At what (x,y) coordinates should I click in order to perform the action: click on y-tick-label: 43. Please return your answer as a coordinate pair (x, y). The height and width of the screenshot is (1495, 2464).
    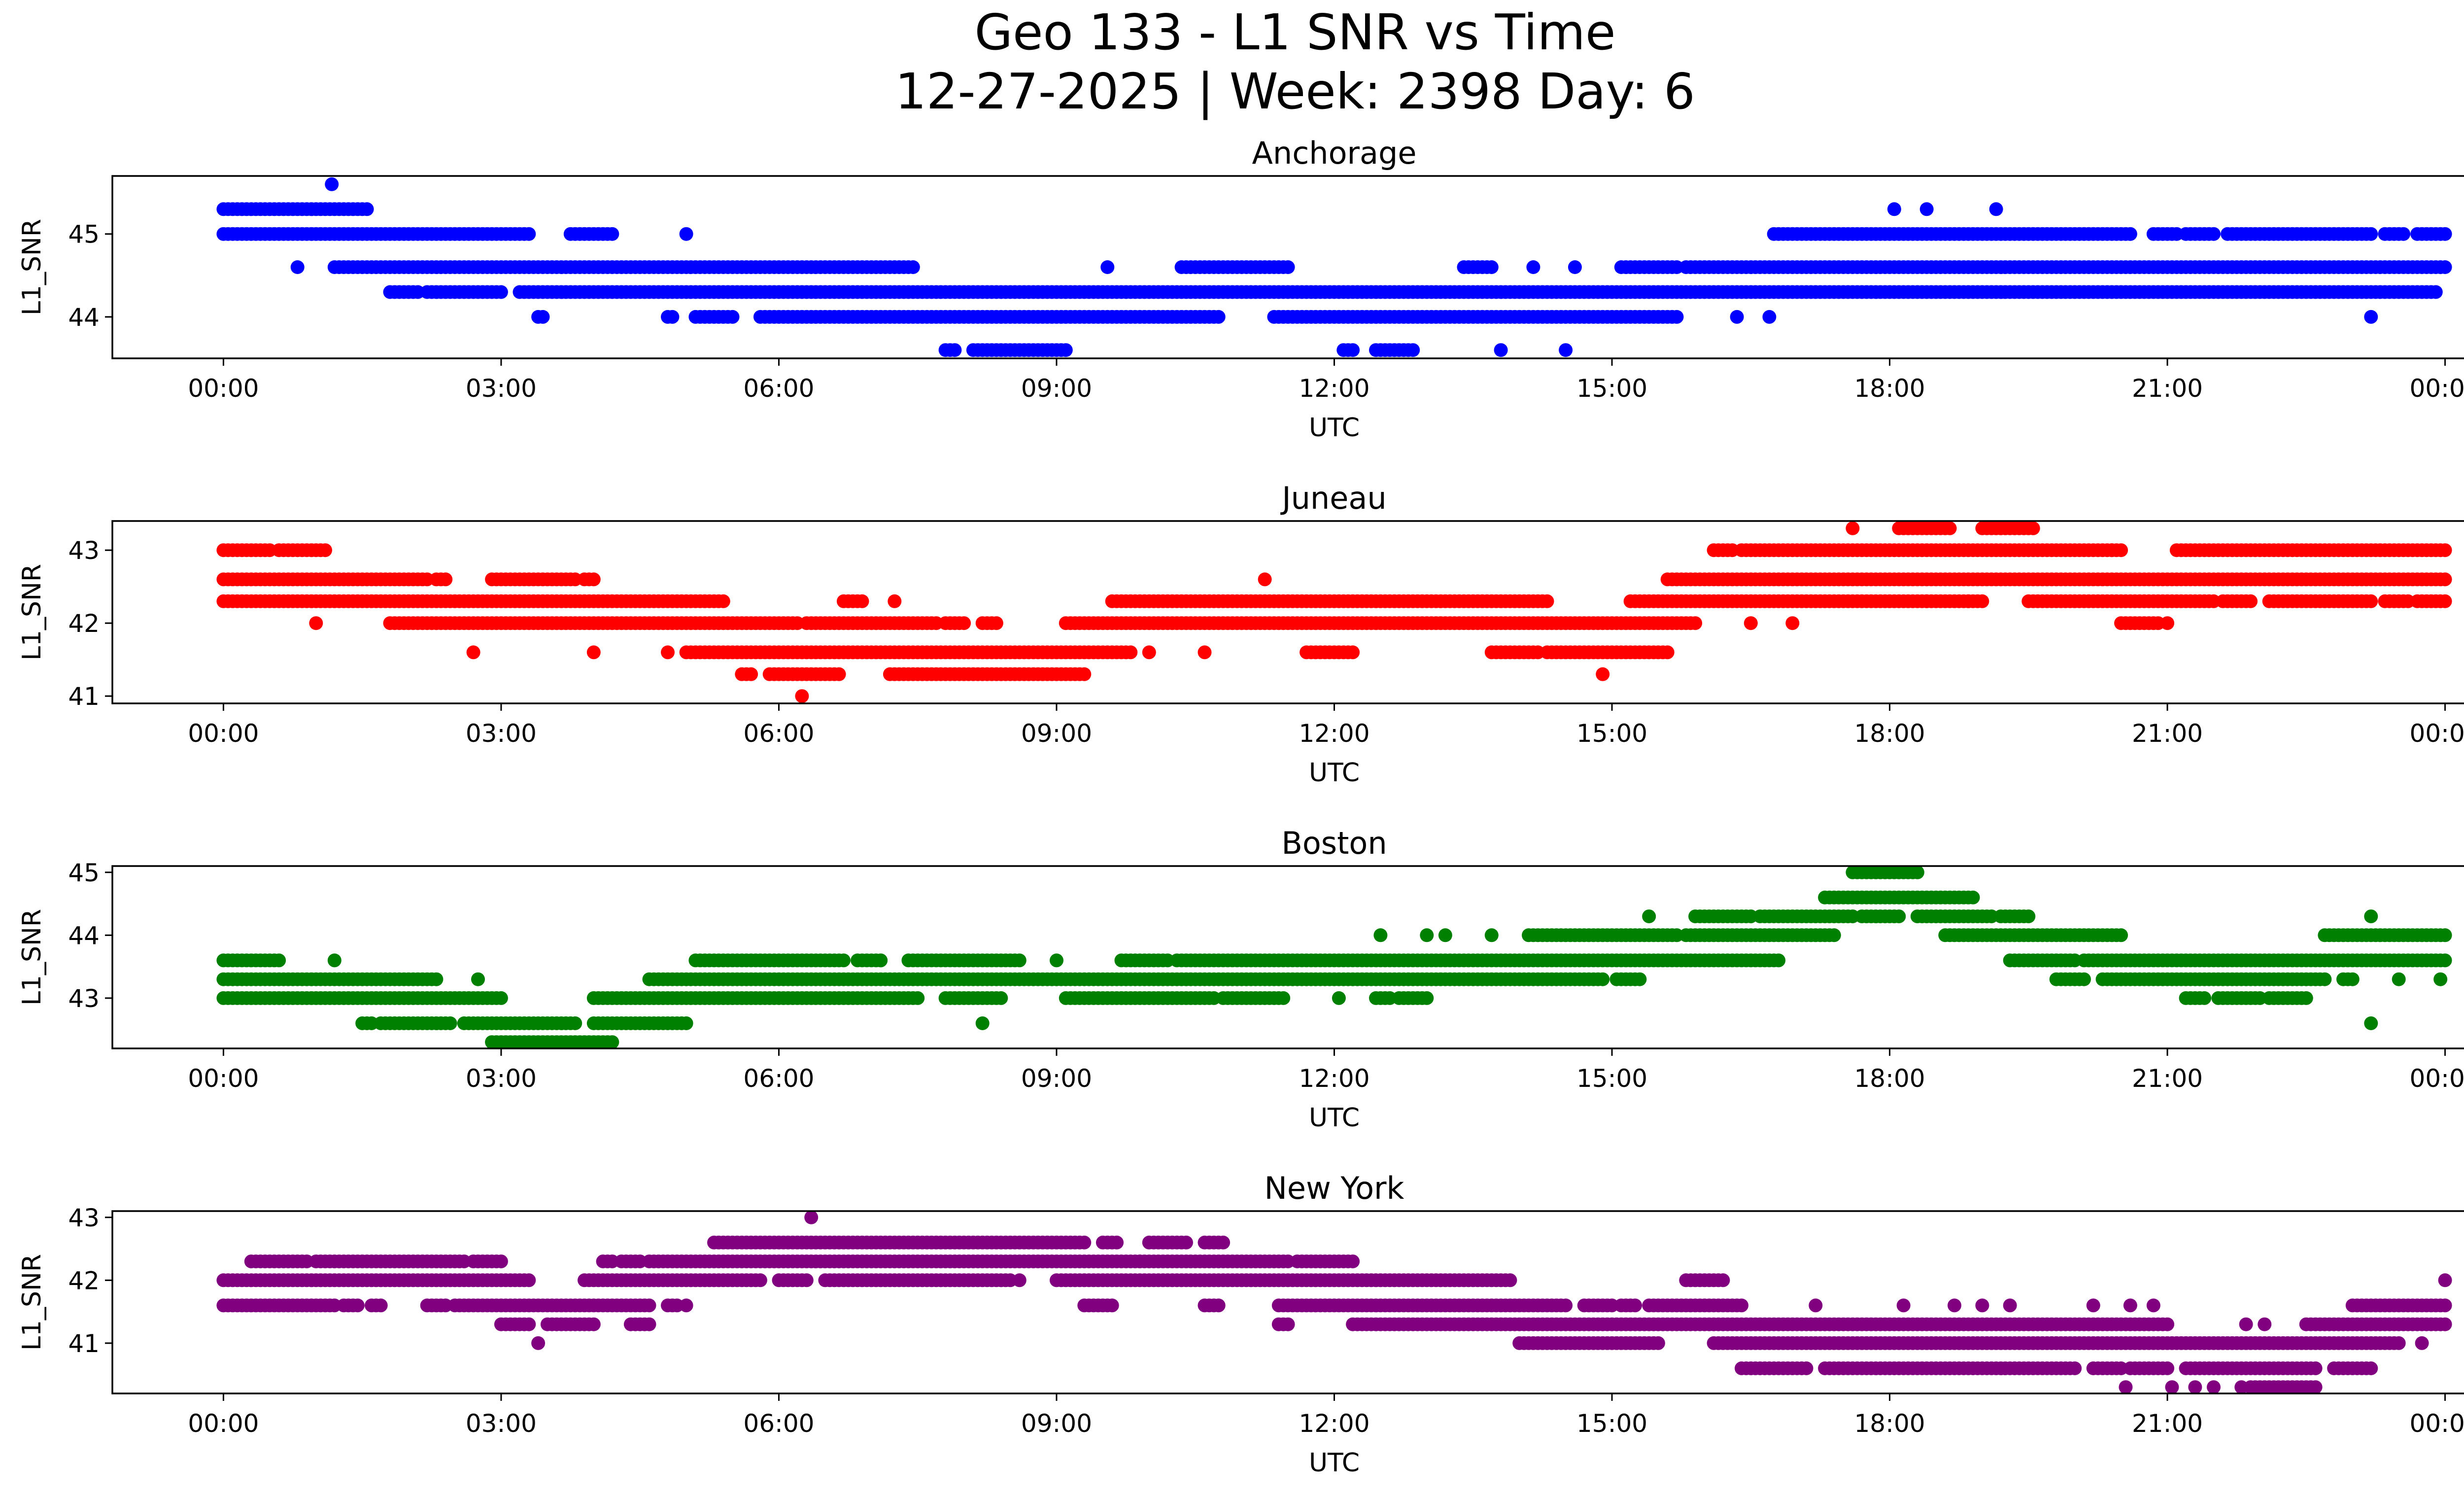
    Looking at the image, I should click on (84, 998).